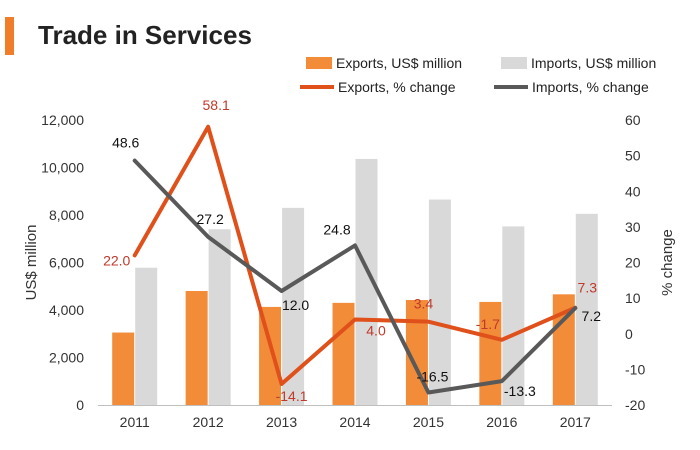 The width and height of the screenshot is (700, 450). Describe the element at coordinates (667, 262) in the screenshot. I see `y2-axis-label: % change` at that location.